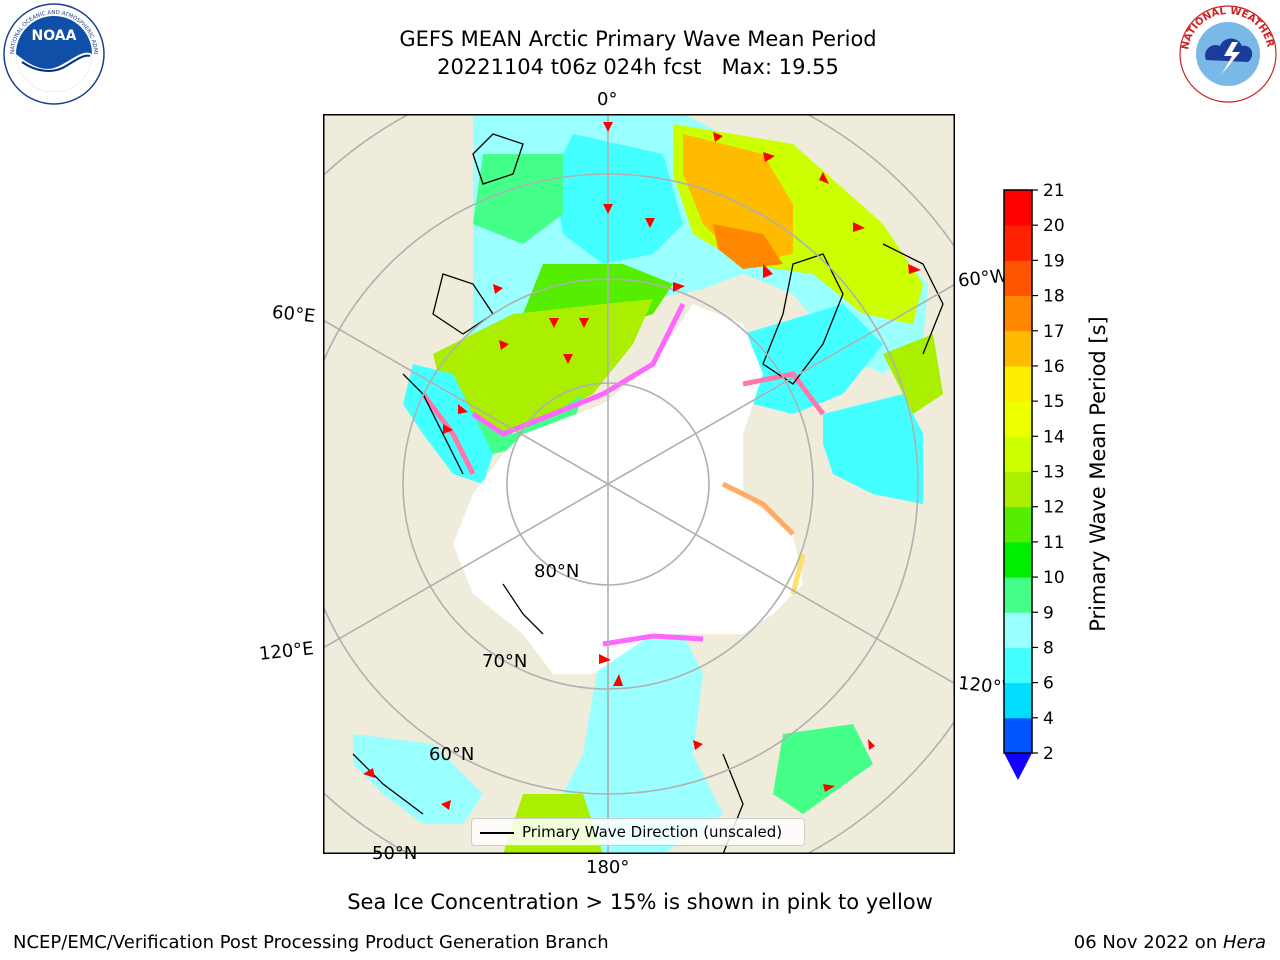  What do you see at coordinates (652, 832) in the screenshot?
I see `legend-label: Primary Wave Direction (unscaled)` at bounding box center [652, 832].